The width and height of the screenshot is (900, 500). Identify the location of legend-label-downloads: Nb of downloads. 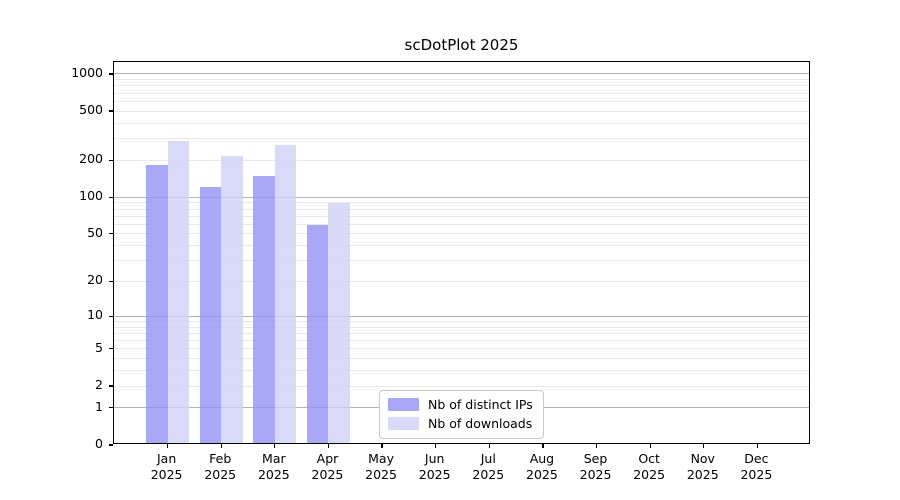
(480, 423).